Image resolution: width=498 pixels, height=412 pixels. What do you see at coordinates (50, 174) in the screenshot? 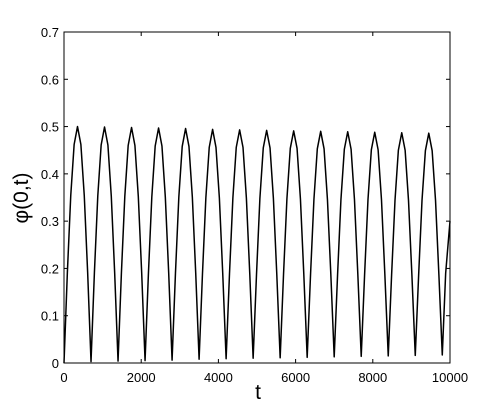
I see `y-tick-label: 0.4` at bounding box center [50, 174].